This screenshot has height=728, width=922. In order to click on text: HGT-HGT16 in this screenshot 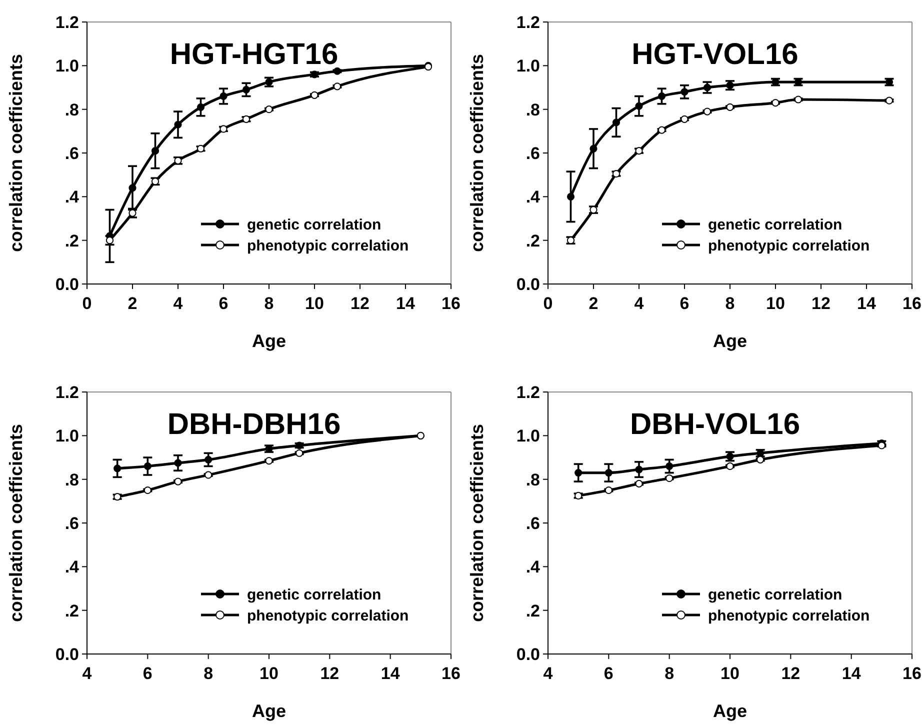, I will do `click(254, 54)`.